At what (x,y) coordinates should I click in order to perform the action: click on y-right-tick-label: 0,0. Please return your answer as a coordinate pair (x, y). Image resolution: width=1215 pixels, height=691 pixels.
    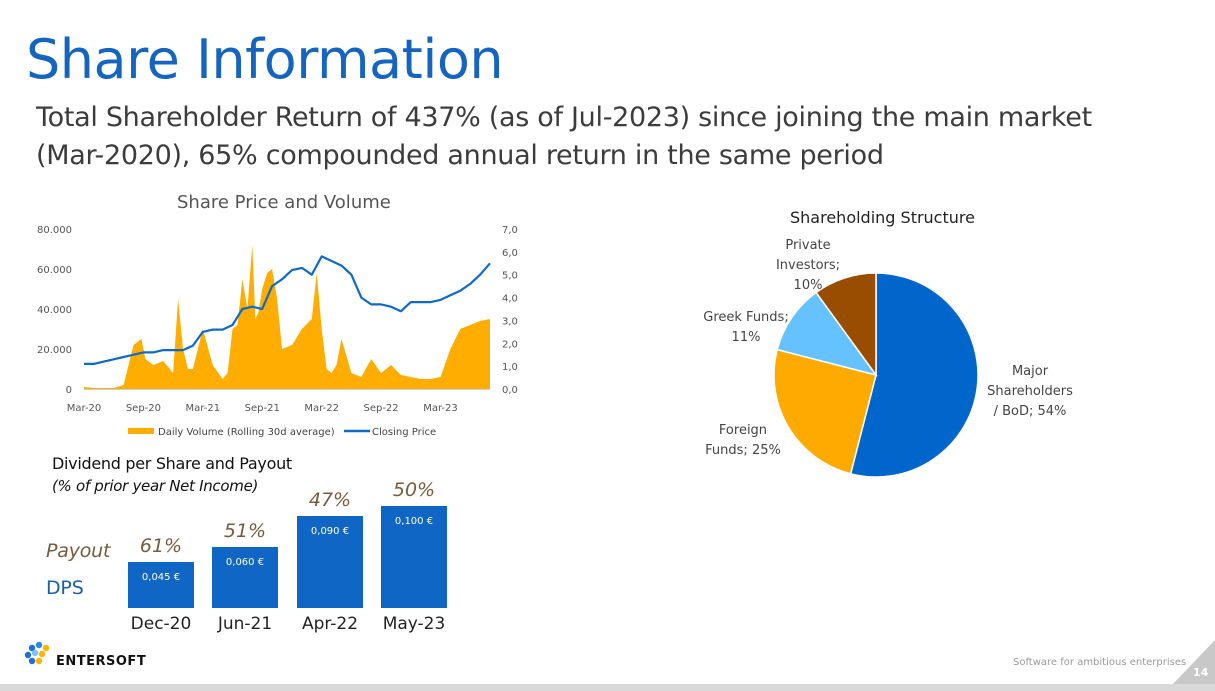
    Looking at the image, I should click on (510, 390).